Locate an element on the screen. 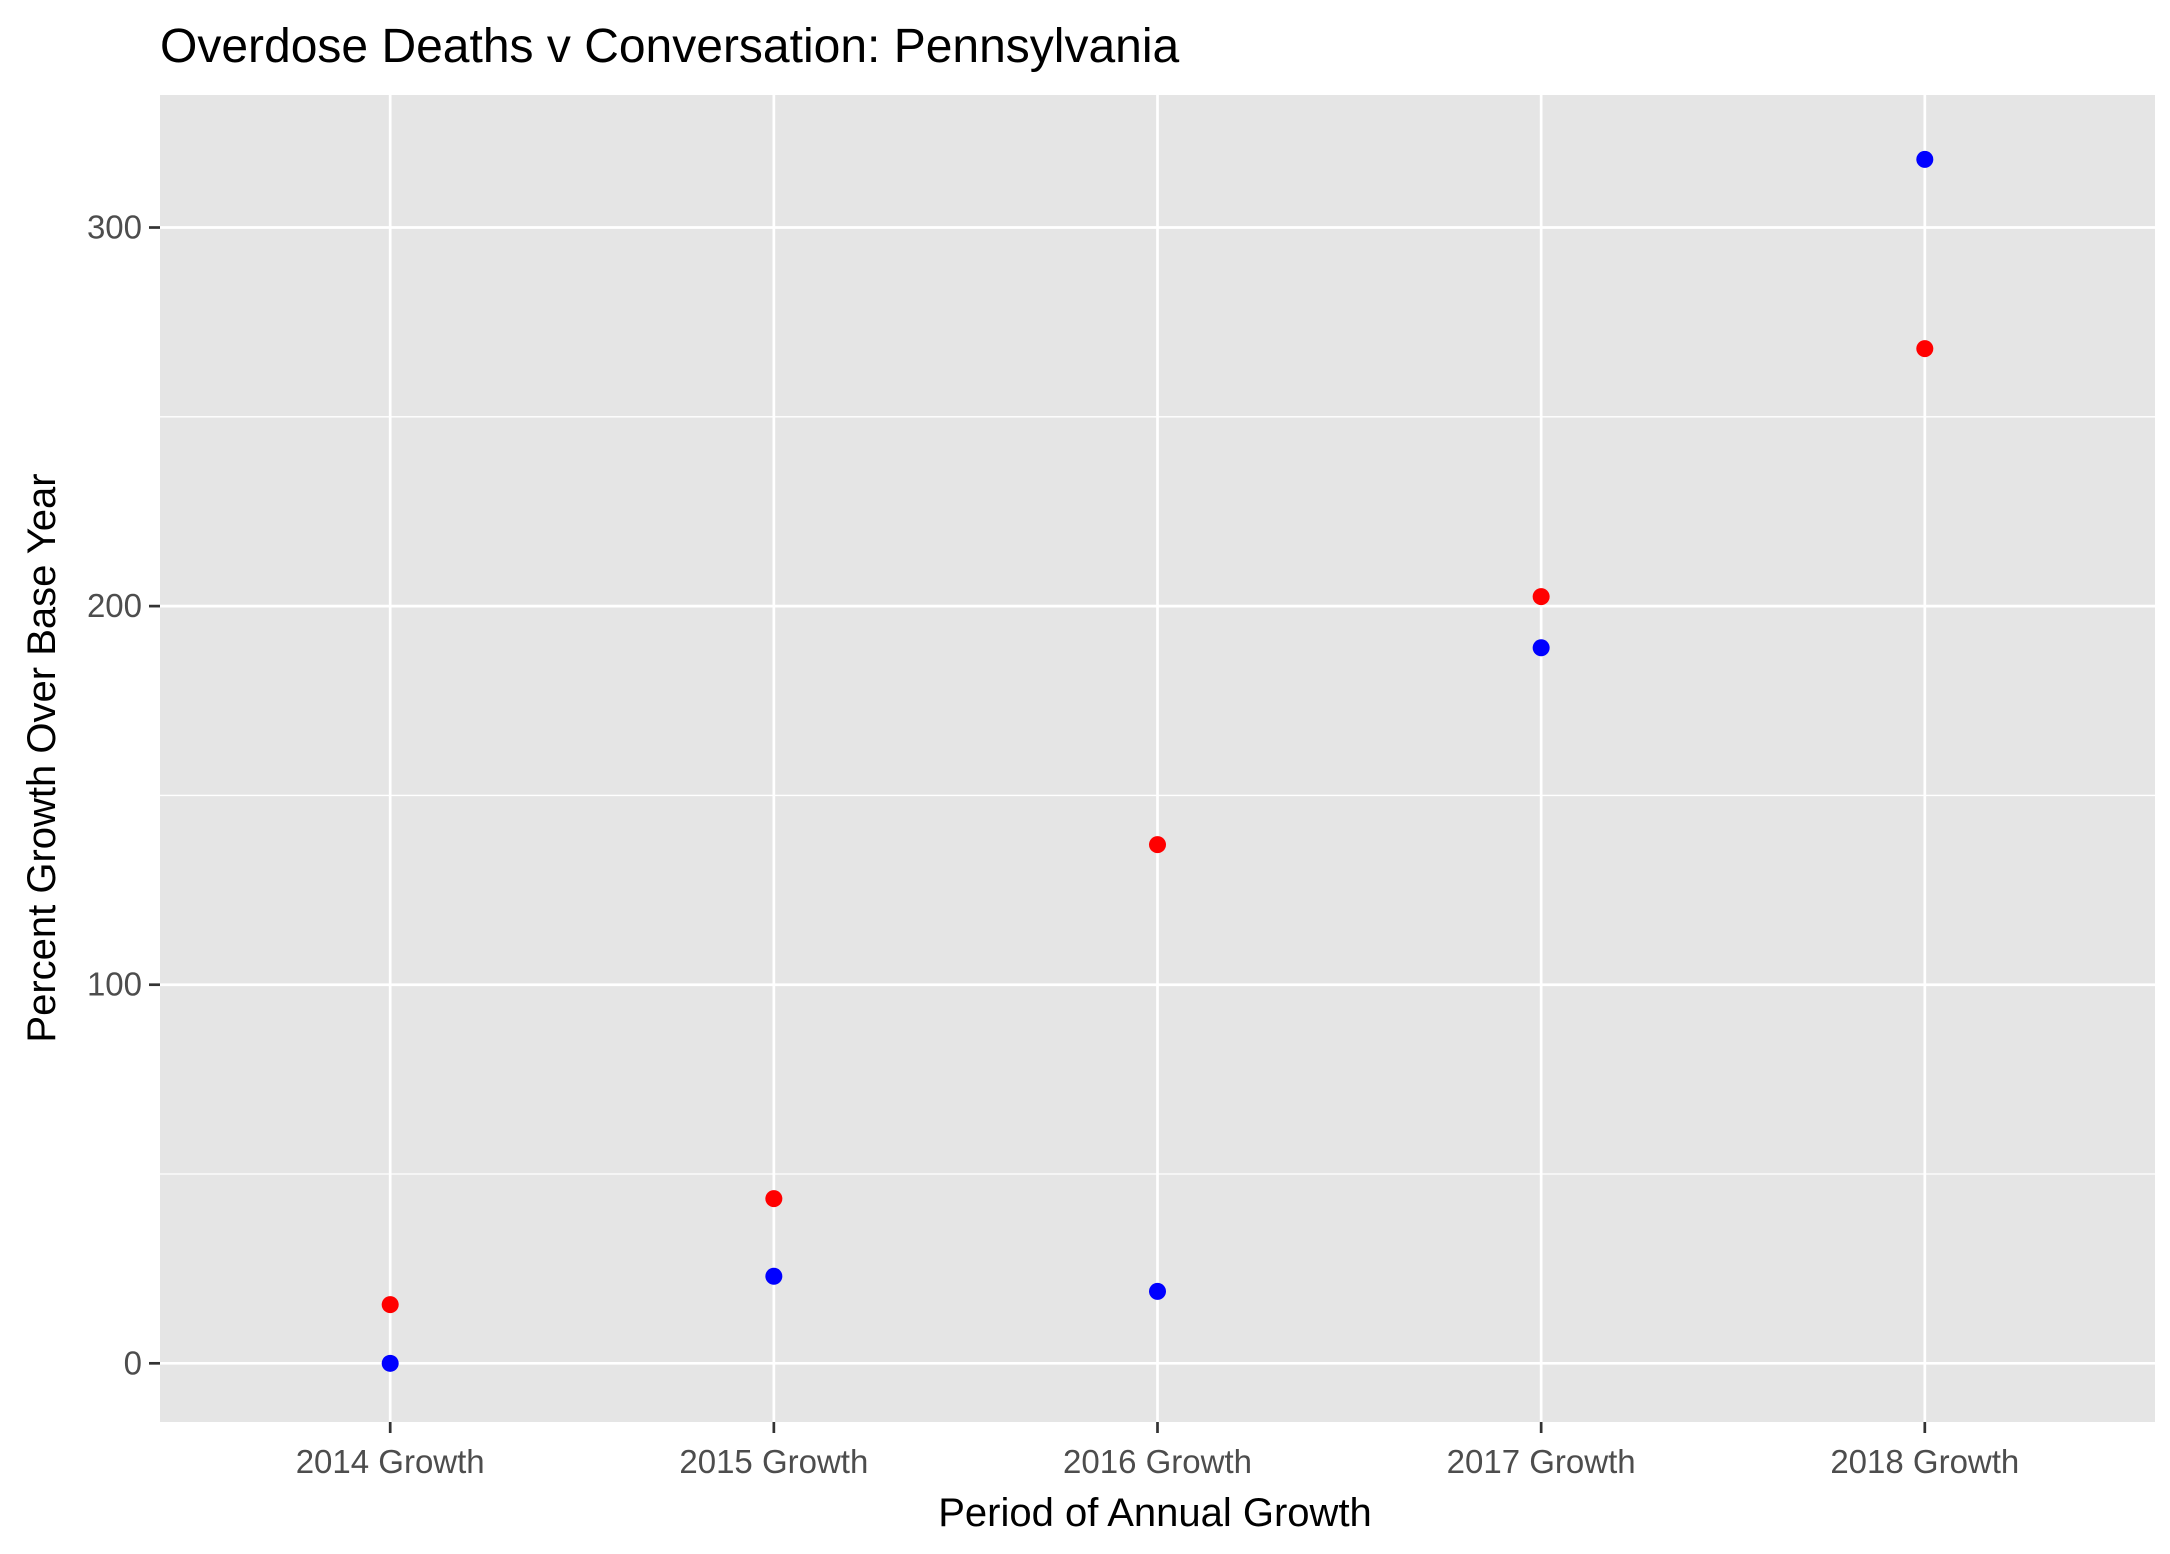 The height and width of the screenshot is (1554, 2170). x-tick-label: 2018 Growth is located at coordinates (1924, 1461).